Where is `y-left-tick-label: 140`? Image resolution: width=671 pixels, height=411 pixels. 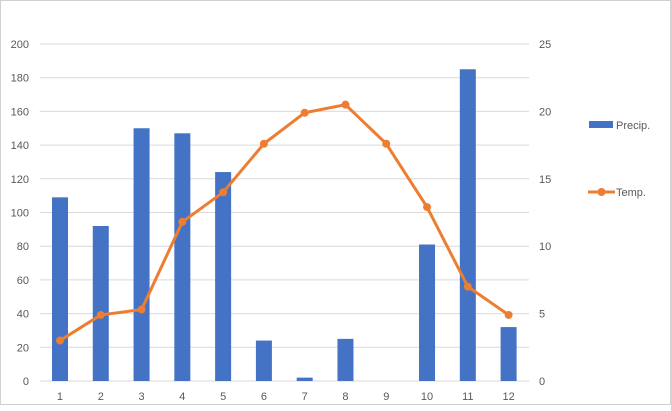 y-left-tick-label: 140 is located at coordinates (20, 146).